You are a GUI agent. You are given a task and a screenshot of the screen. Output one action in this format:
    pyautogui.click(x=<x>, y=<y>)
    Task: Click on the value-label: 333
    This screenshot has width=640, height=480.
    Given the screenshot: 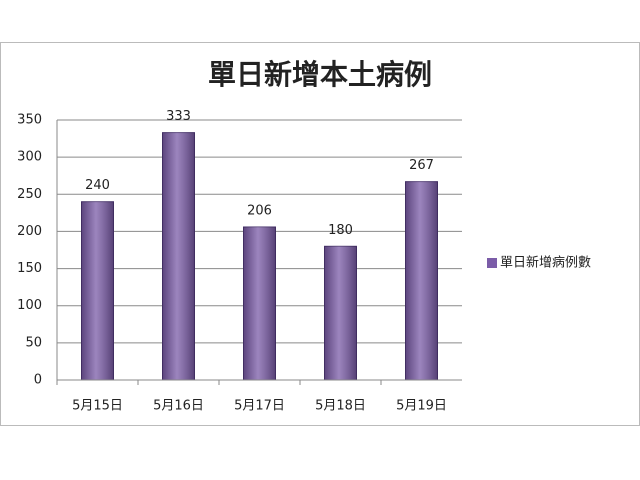 What is the action you would take?
    pyautogui.click(x=178, y=116)
    